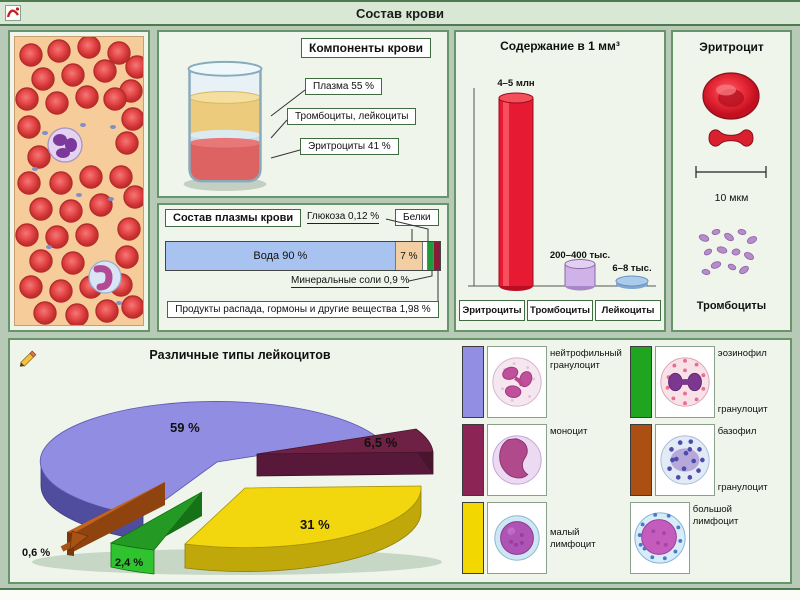  What do you see at coordinates (344, 86) in the screenshot?
I see `plasma-label: Плазма 55 %` at bounding box center [344, 86].